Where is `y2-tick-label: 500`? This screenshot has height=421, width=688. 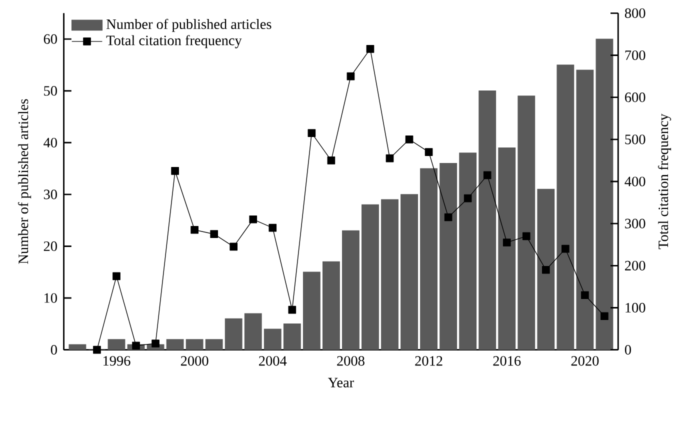
y2-tick-label: 500 is located at coordinates (635, 139).